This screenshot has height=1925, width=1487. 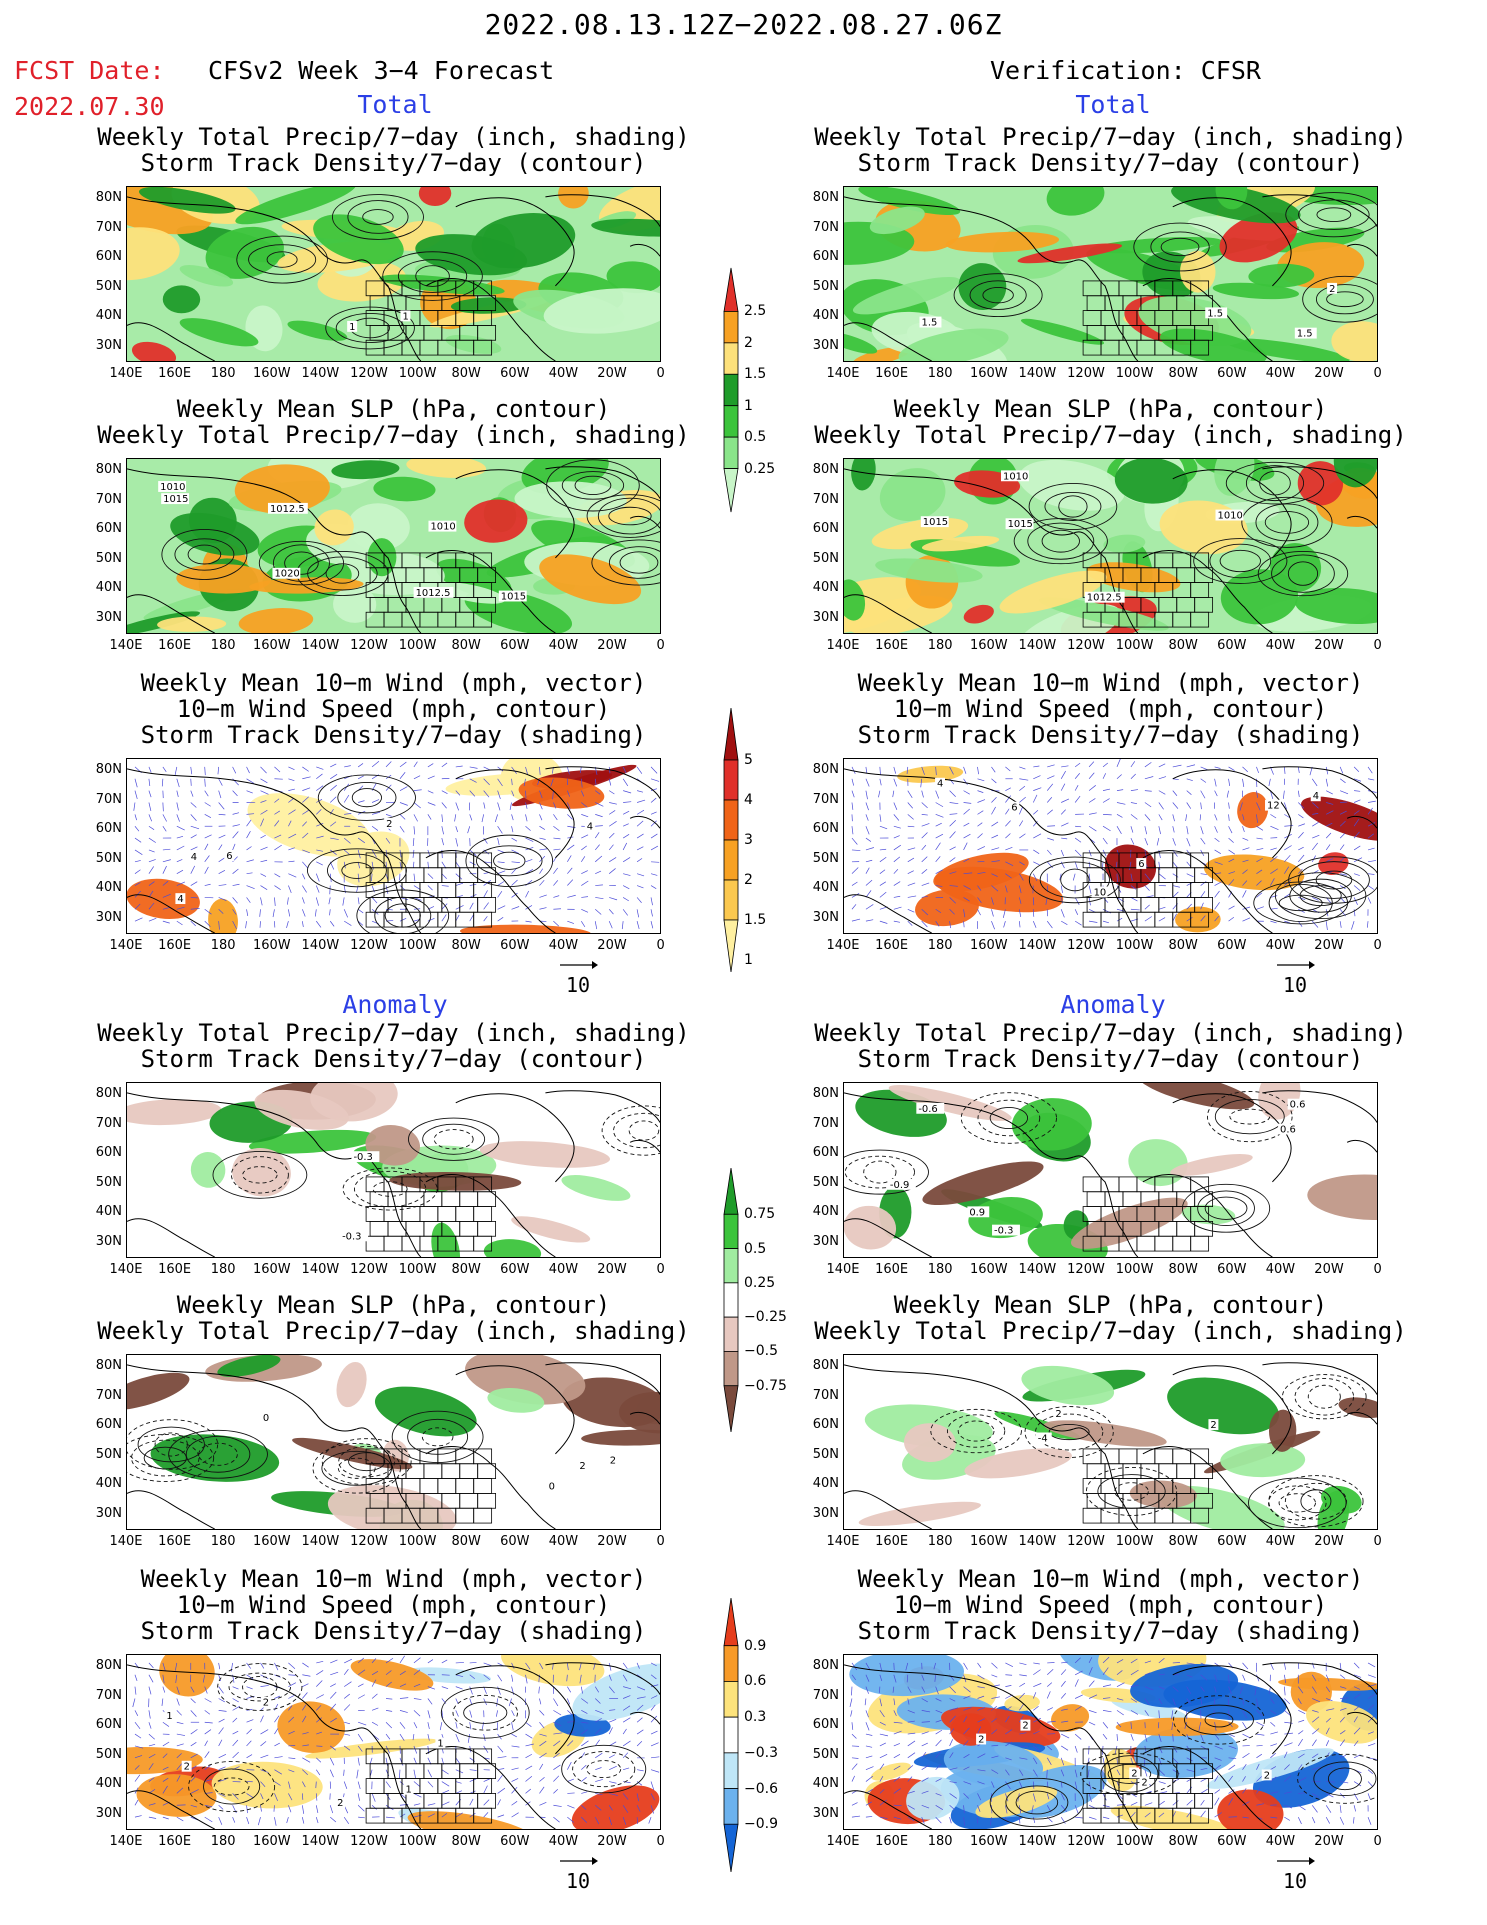 I want to click on colorbar-precip-anomaly, so click(x=731, y=1300).